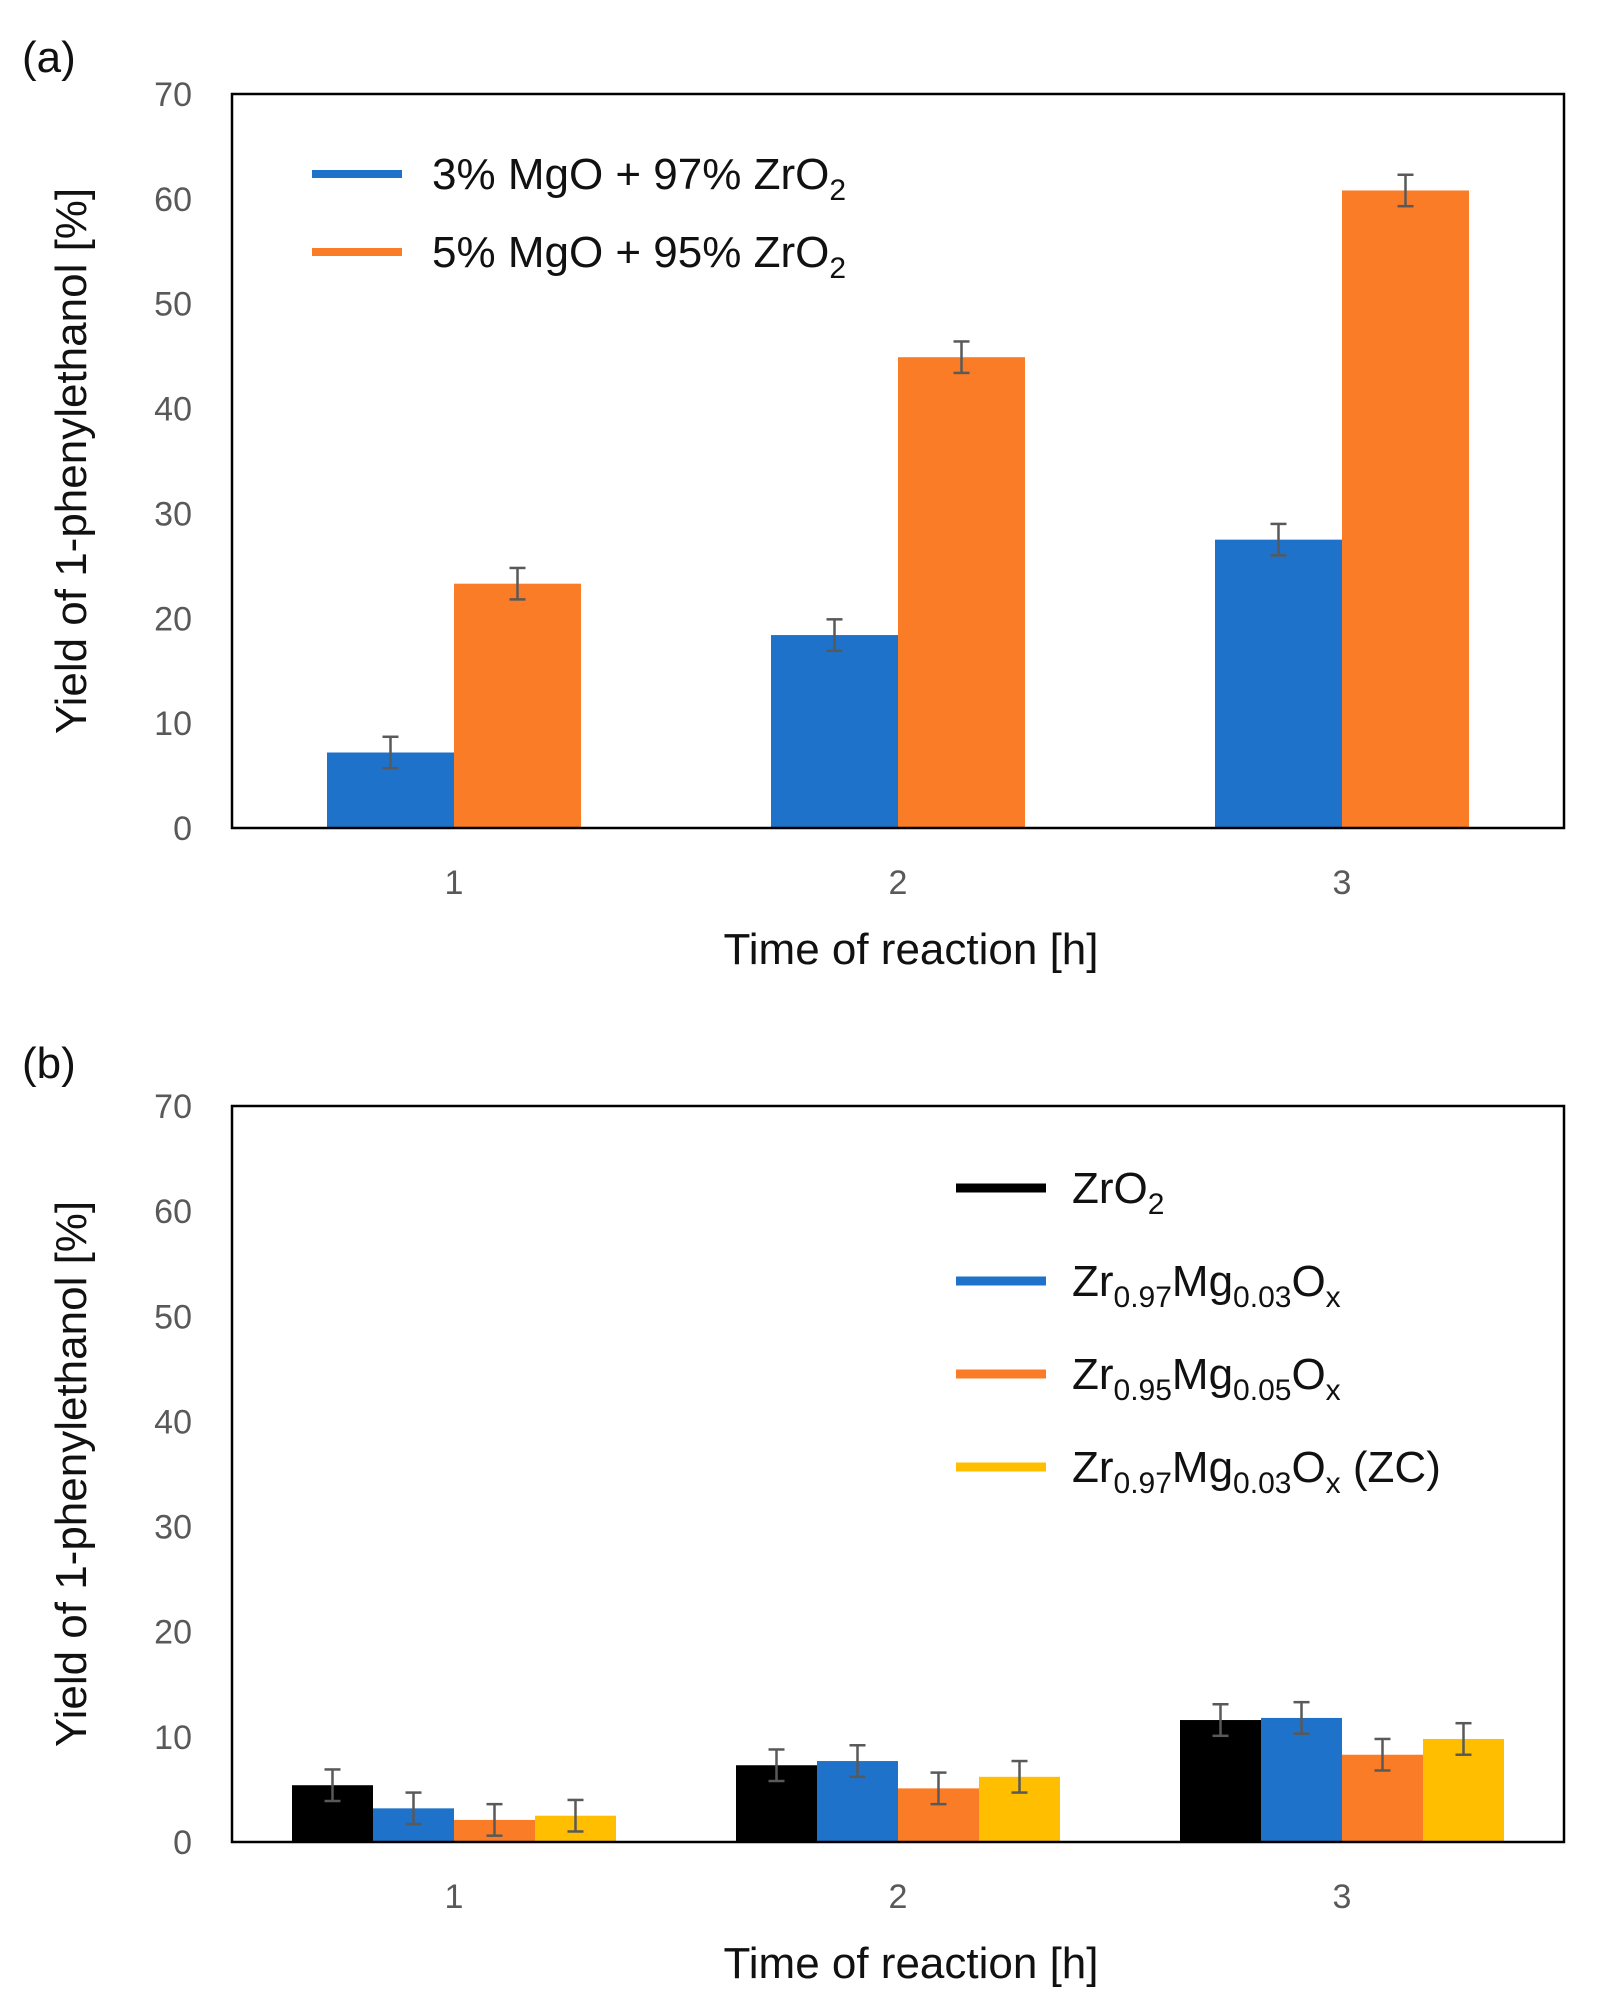 The height and width of the screenshot is (2003, 1602). What do you see at coordinates (1220, 1781) in the screenshot?
I see `bar-b-series1-t3` at bounding box center [1220, 1781].